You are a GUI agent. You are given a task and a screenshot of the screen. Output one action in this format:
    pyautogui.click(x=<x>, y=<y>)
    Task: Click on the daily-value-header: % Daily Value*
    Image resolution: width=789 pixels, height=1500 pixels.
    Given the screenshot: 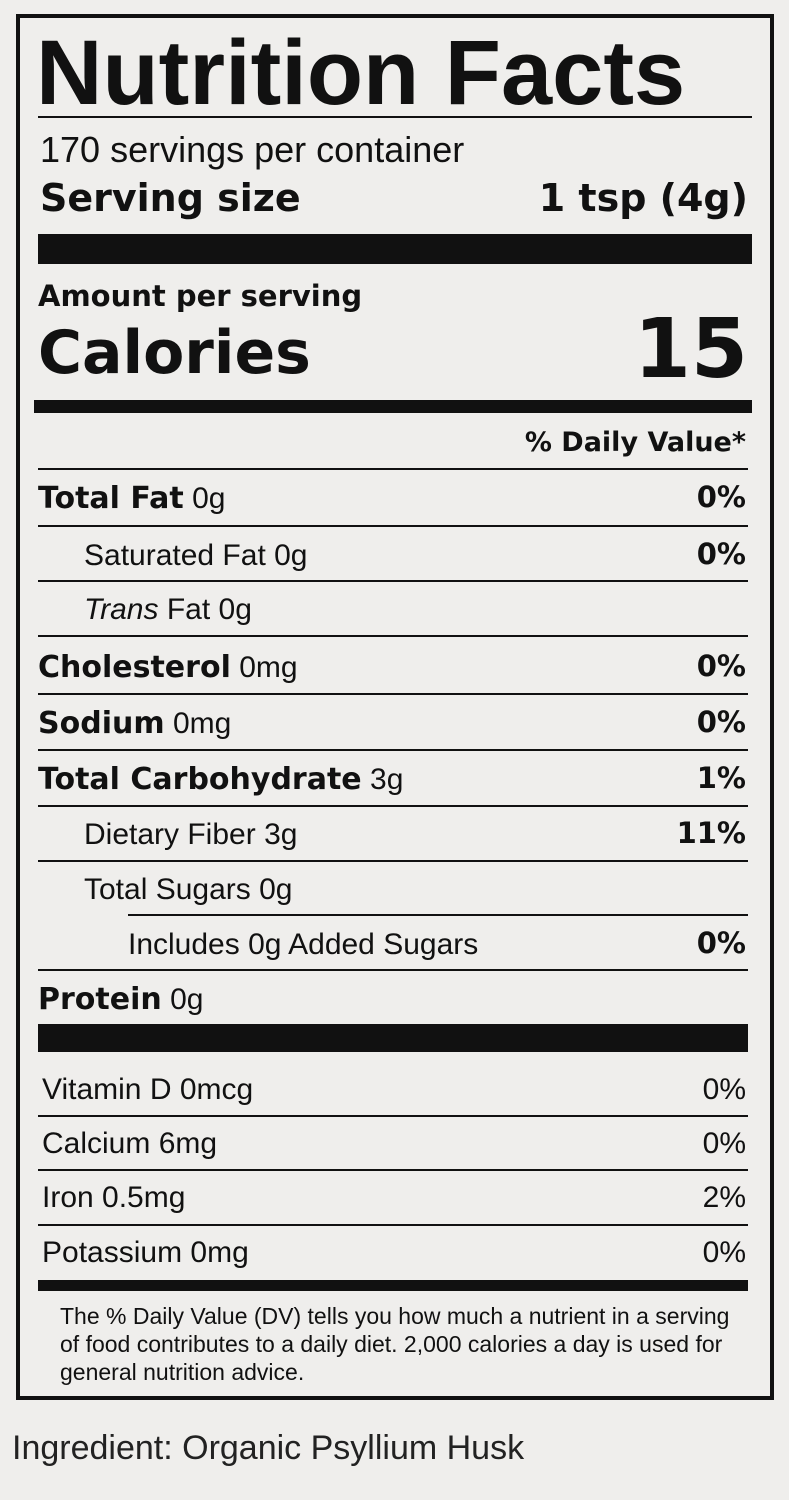 What is the action you would take?
    pyautogui.click(x=635, y=442)
    